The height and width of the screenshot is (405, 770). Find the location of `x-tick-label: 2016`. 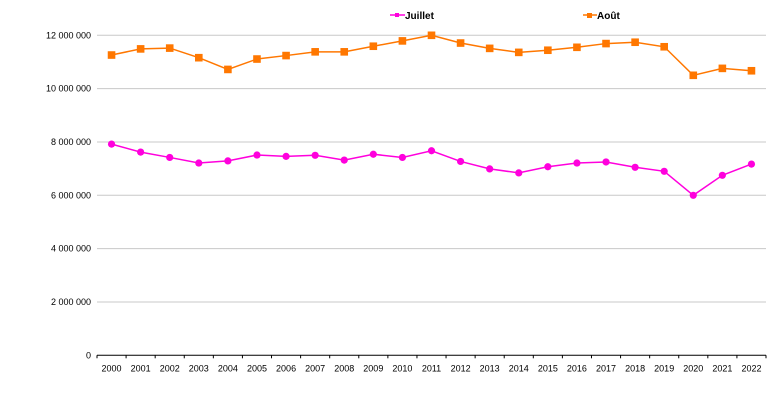

x-tick-label: 2016 is located at coordinates (577, 368).